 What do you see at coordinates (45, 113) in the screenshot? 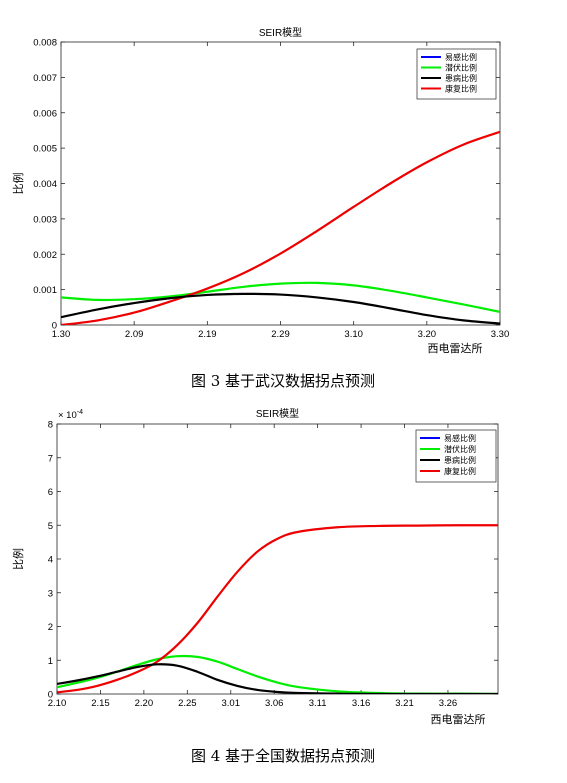
I see `y-tick-label: 0.006` at bounding box center [45, 113].